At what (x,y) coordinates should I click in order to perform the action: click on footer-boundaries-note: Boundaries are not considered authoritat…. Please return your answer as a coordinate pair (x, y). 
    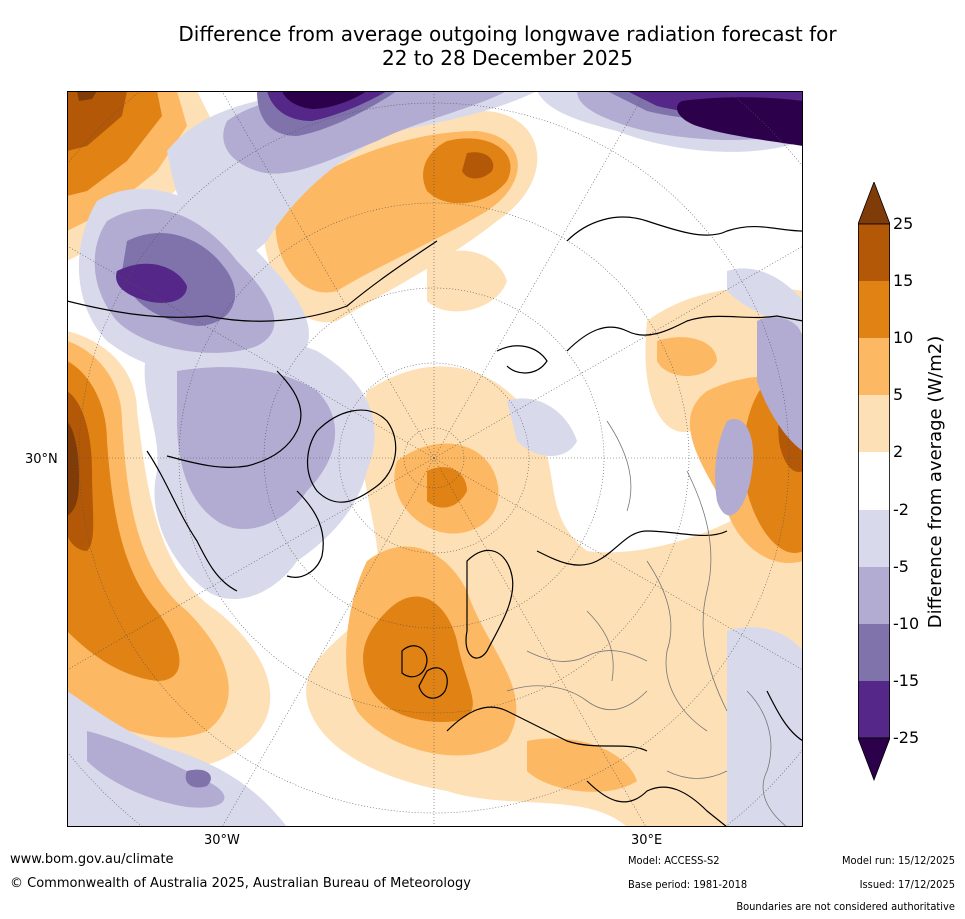
    Looking at the image, I should click on (845, 906).